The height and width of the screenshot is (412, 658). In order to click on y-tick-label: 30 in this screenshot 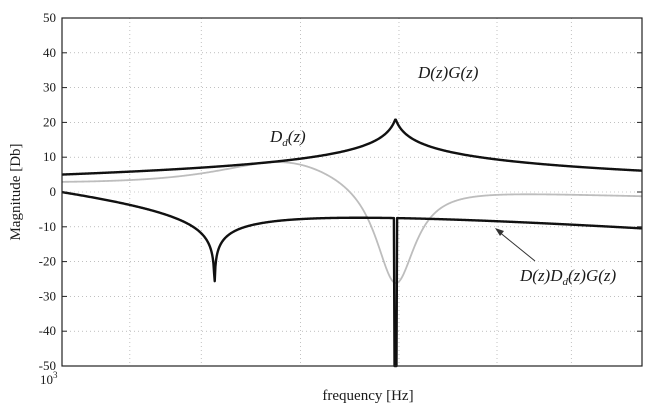, I will do `click(49, 87)`.